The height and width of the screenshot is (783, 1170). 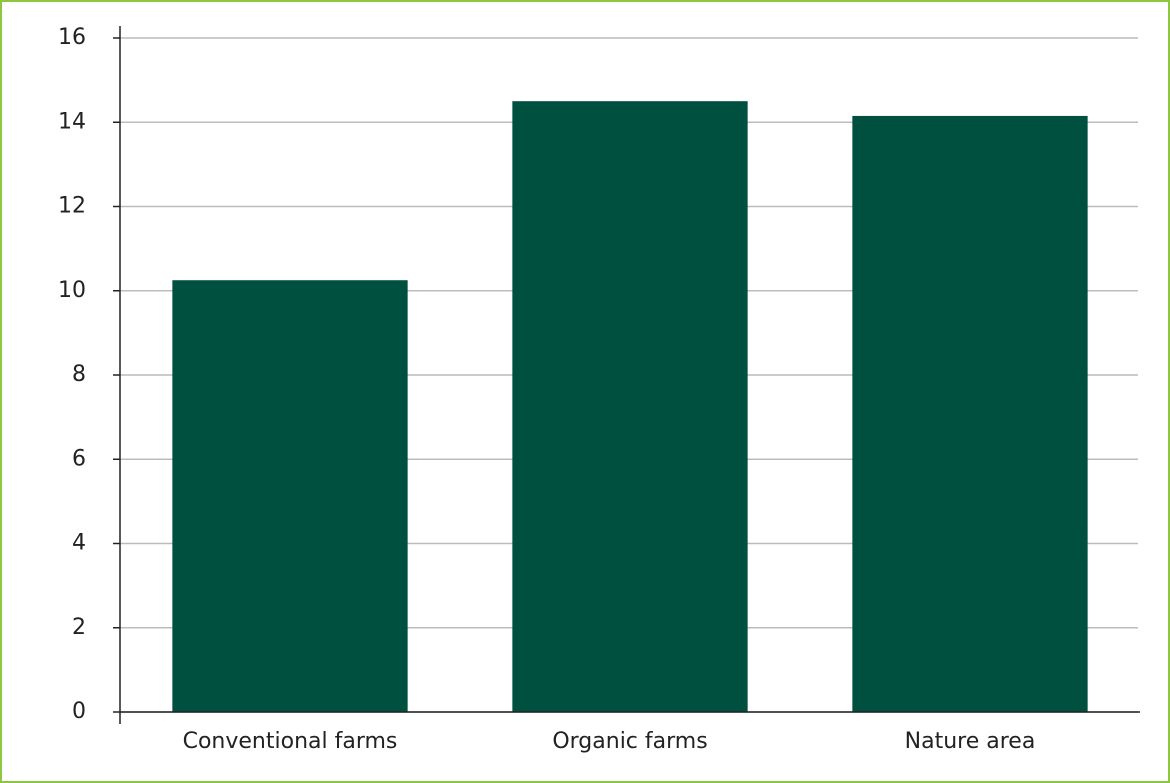 What do you see at coordinates (290, 741) in the screenshot?
I see `x-tick-label: Conventional farms` at bounding box center [290, 741].